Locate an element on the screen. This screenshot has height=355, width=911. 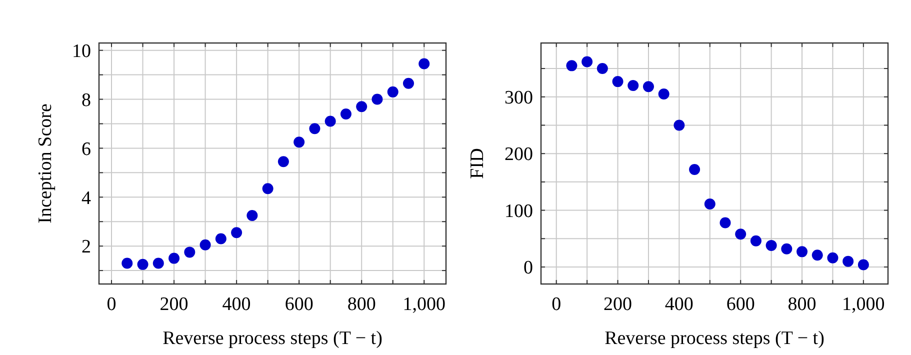
y-tick-label: 6 is located at coordinates (86, 149).